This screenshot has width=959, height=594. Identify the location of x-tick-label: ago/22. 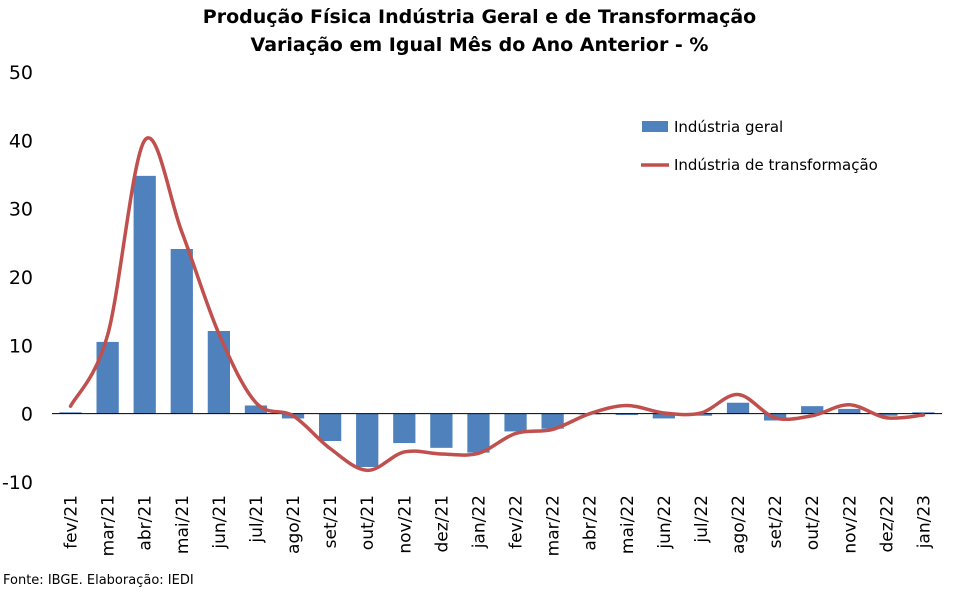
(739, 524).